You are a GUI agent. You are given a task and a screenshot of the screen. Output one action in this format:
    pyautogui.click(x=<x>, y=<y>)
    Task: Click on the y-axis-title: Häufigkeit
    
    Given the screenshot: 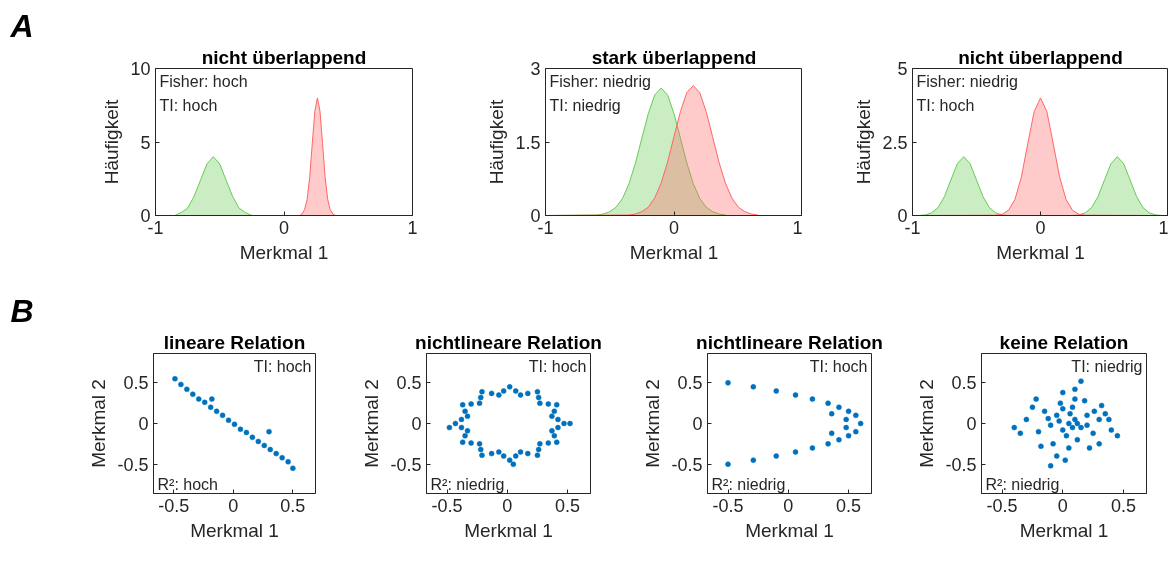 What is the action you would take?
    pyautogui.click(x=497, y=142)
    